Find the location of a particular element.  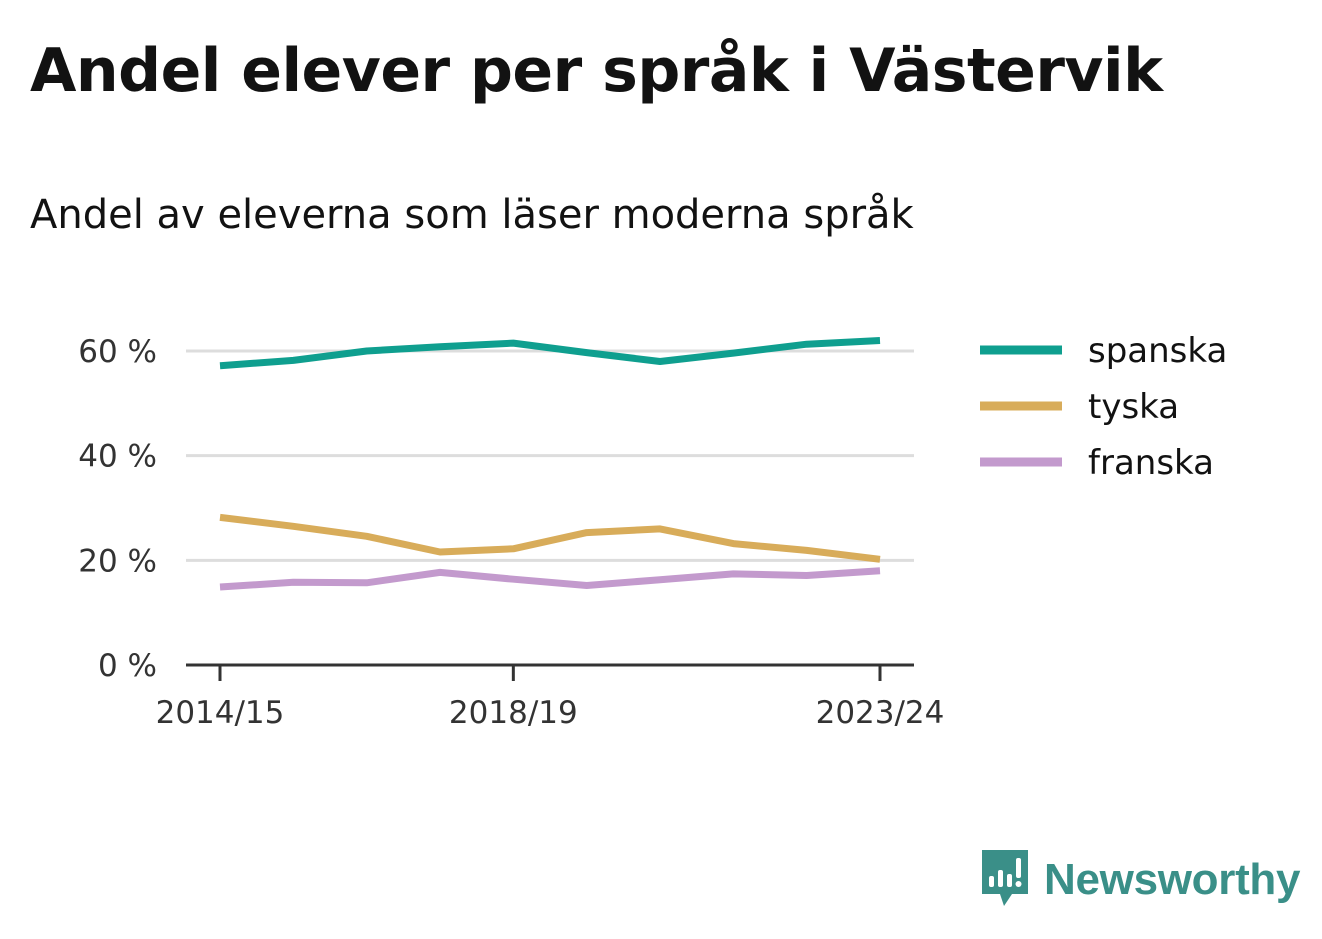

y-tick-label: 40 % is located at coordinates (117, 457).